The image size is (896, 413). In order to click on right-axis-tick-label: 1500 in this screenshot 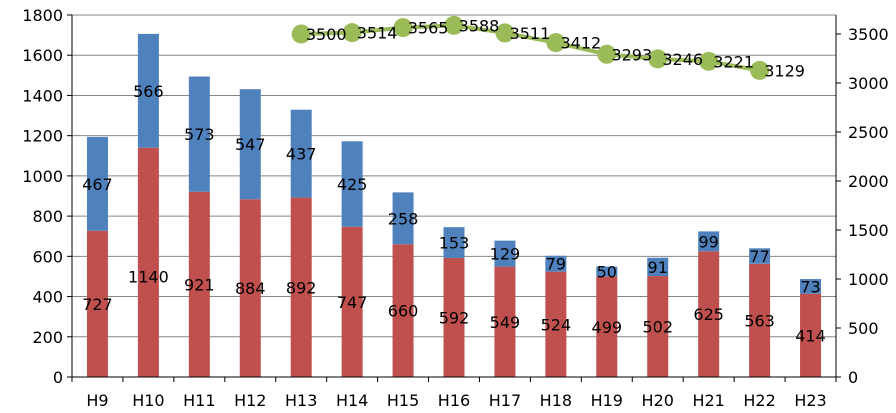, I will do `click(868, 230)`.